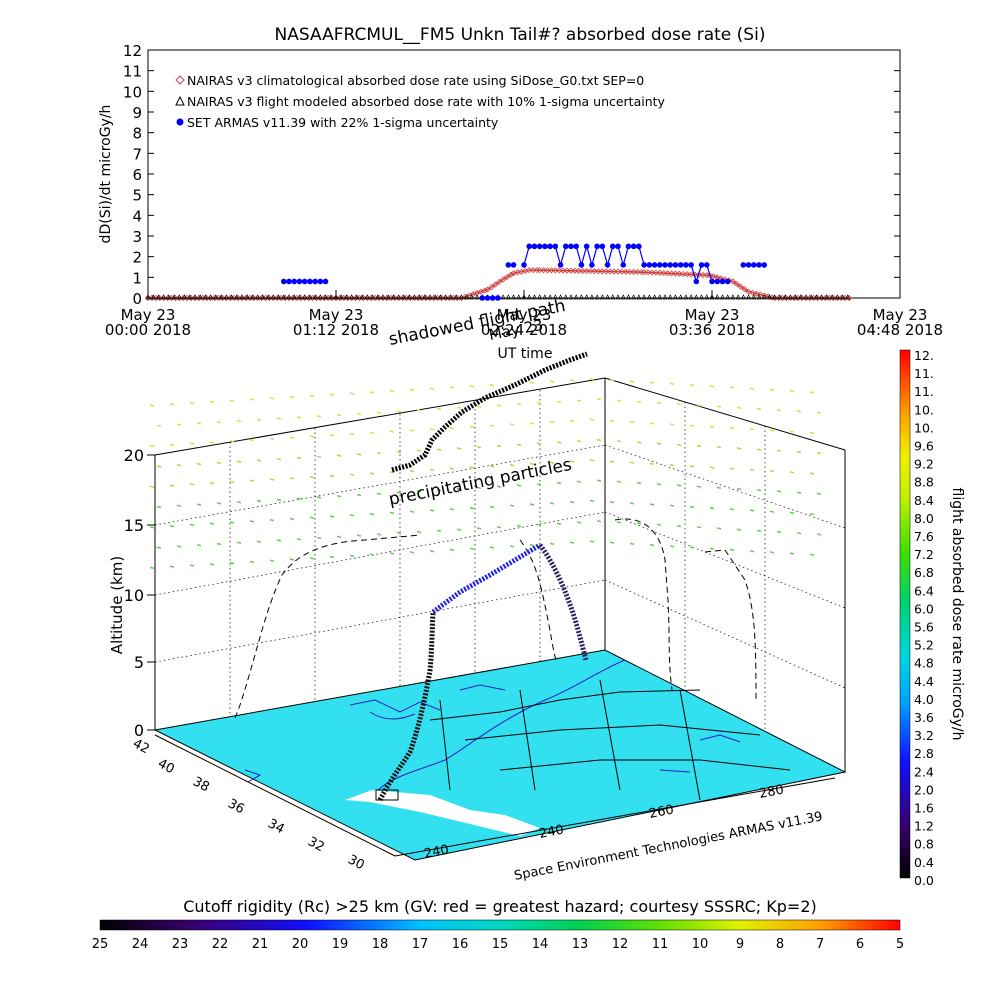 This screenshot has width=1000, height=1000. What do you see at coordinates (525, 354) in the screenshot?
I see `x-axis-label: UT time` at bounding box center [525, 354].